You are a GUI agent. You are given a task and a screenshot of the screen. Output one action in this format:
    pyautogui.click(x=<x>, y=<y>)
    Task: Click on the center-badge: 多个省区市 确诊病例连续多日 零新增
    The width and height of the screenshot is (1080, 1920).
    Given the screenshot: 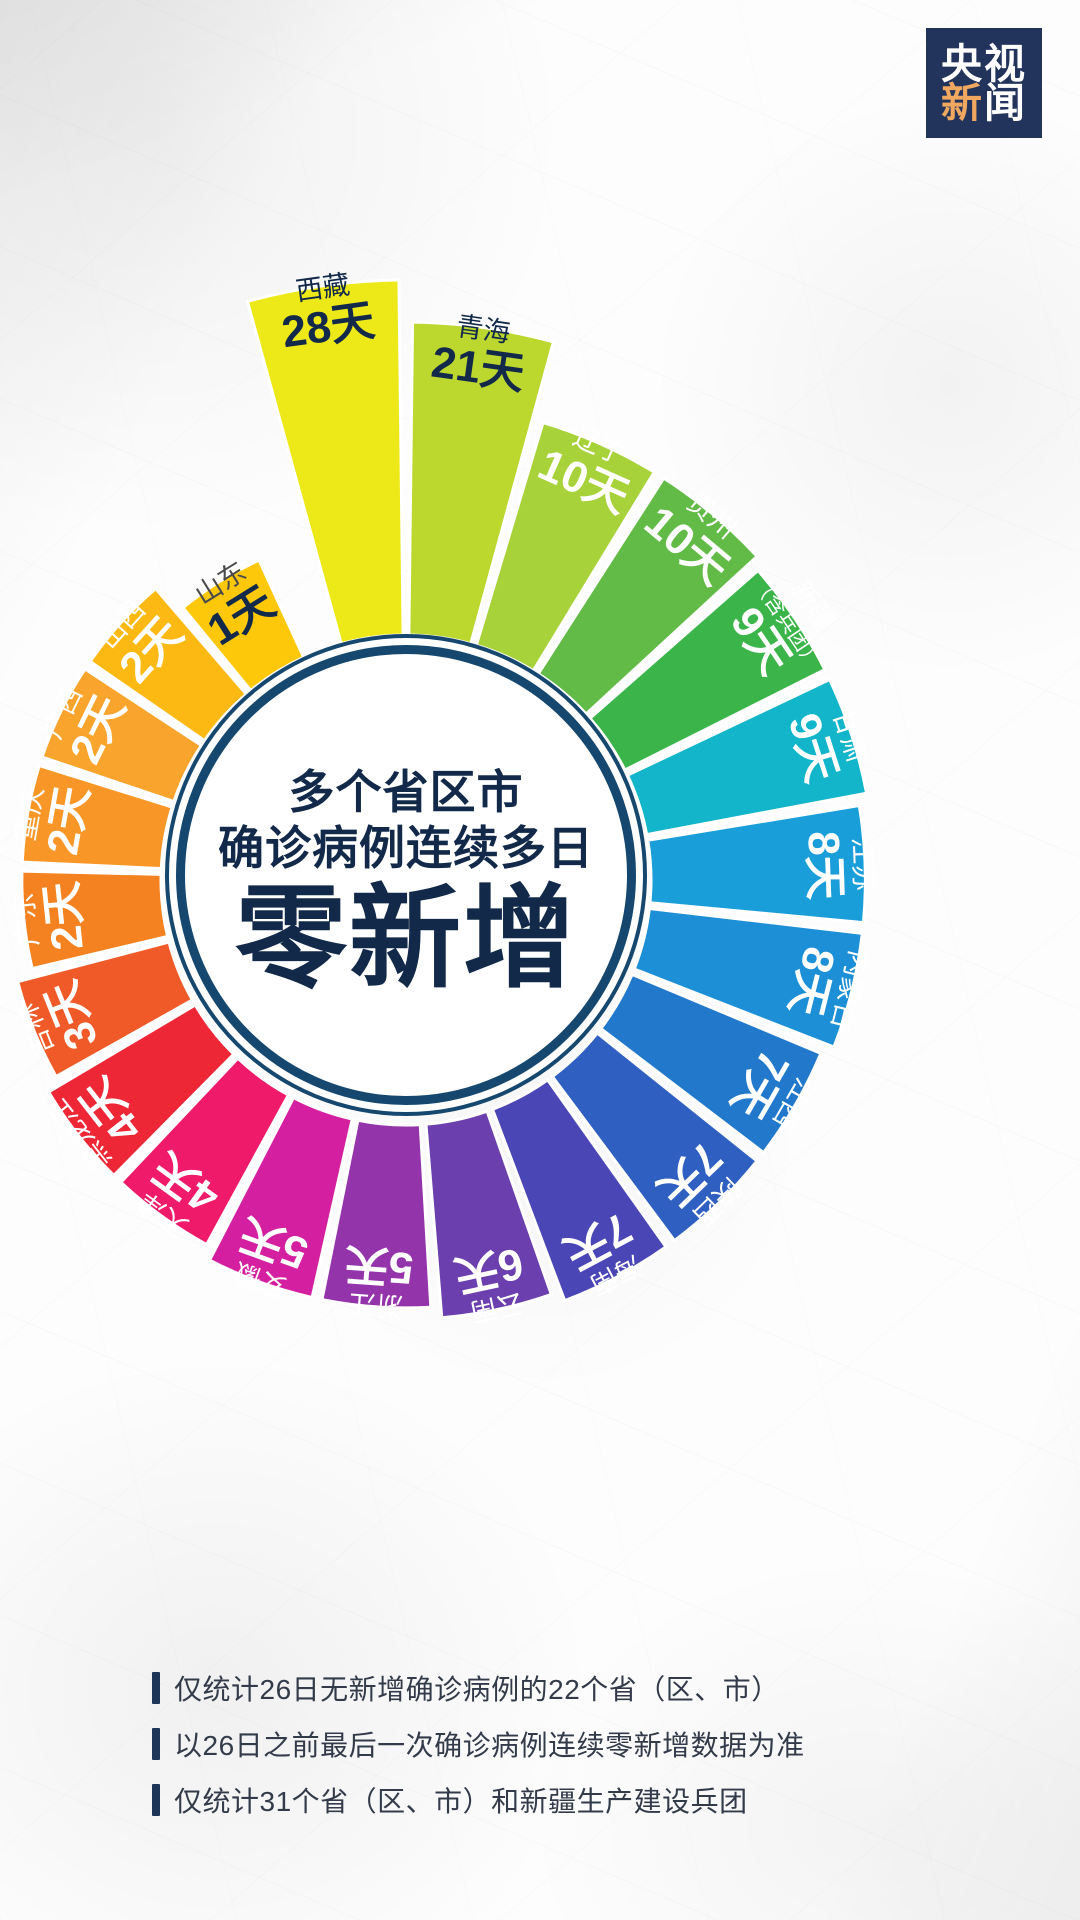 What is the action you would take?
    pyautogui.click(x=406, y=875)
    